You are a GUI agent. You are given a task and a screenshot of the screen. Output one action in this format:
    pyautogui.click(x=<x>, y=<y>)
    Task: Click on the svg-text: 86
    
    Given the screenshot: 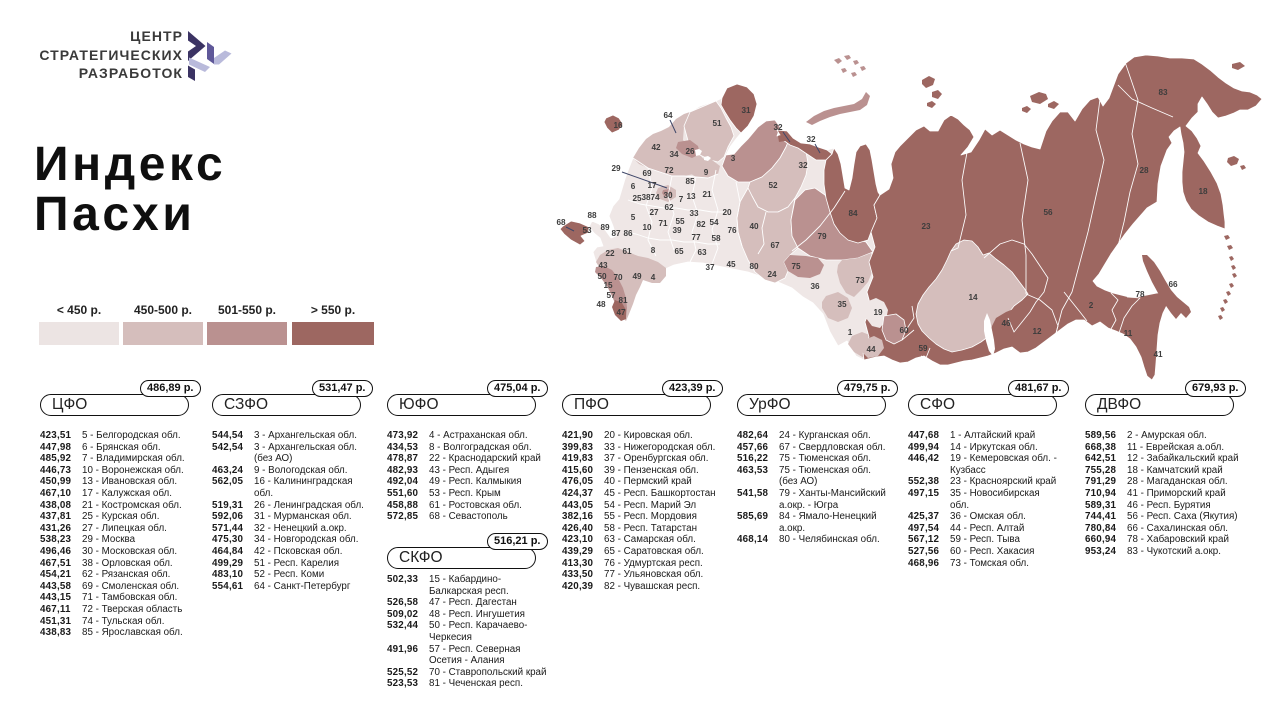 What is the action you would take?
    pyautogui.click(x=628, y=233)
    